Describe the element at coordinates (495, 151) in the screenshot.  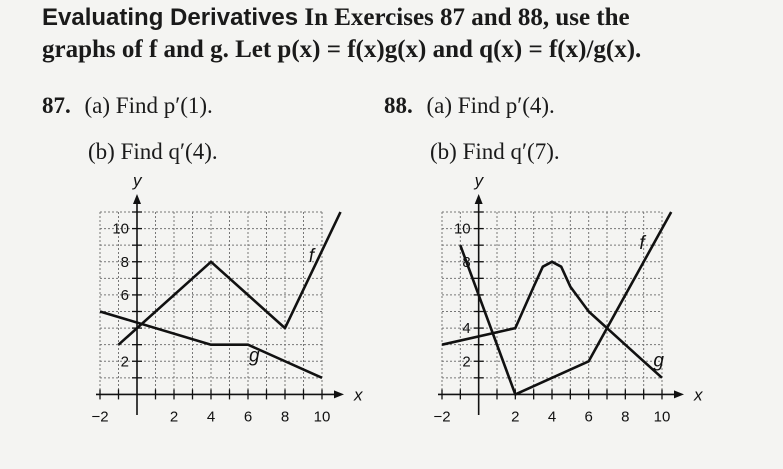
I see `part-b: (b) Find q′(7).` at that location.